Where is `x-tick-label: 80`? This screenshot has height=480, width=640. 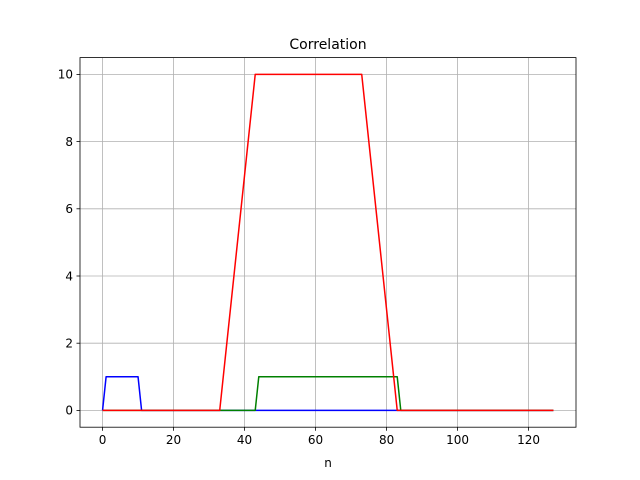
x-tick-label: 80 is located at coordinates (386, 440).